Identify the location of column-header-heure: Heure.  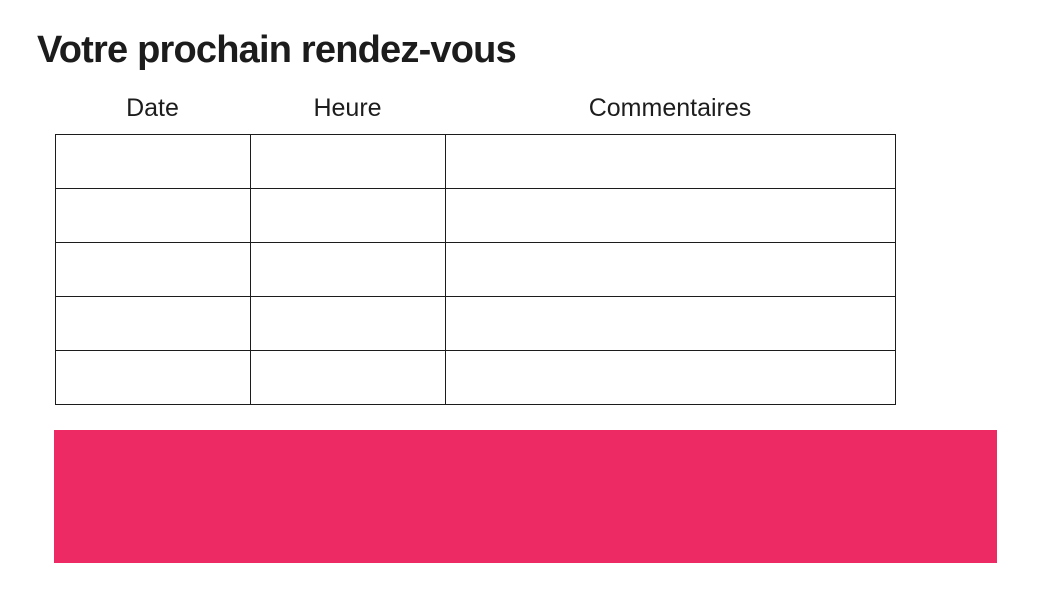
(347, 108).